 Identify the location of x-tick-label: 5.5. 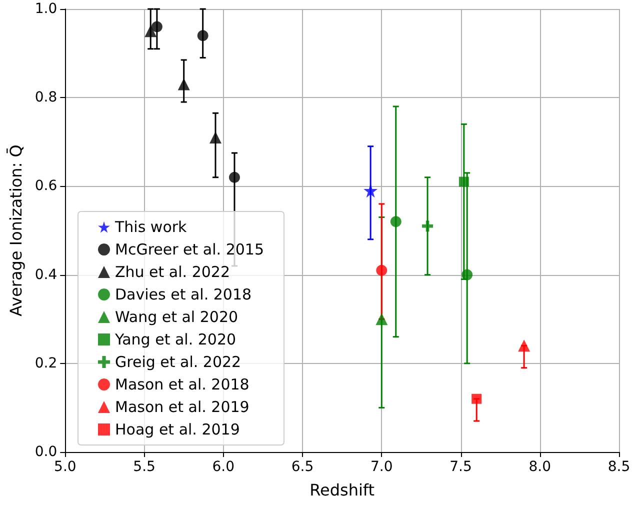
(144, 467).